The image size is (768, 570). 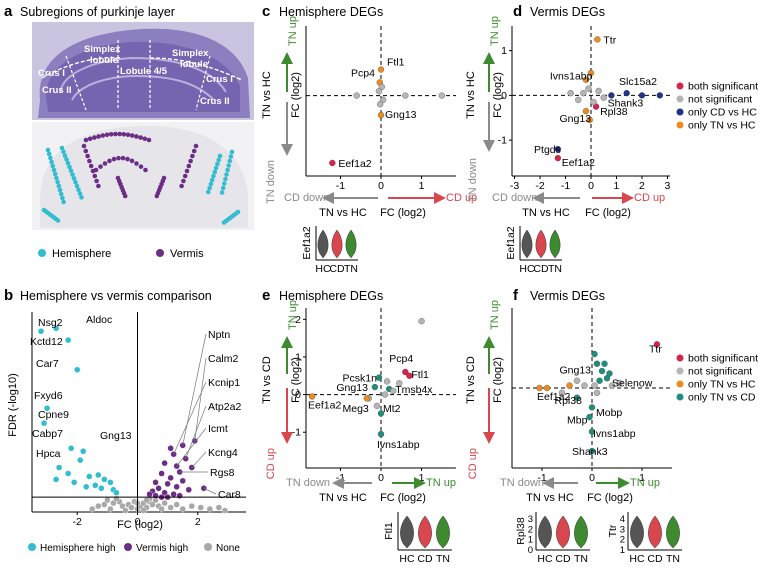 I want to click on gene-label: Hpca, so click(x=48, y=454).